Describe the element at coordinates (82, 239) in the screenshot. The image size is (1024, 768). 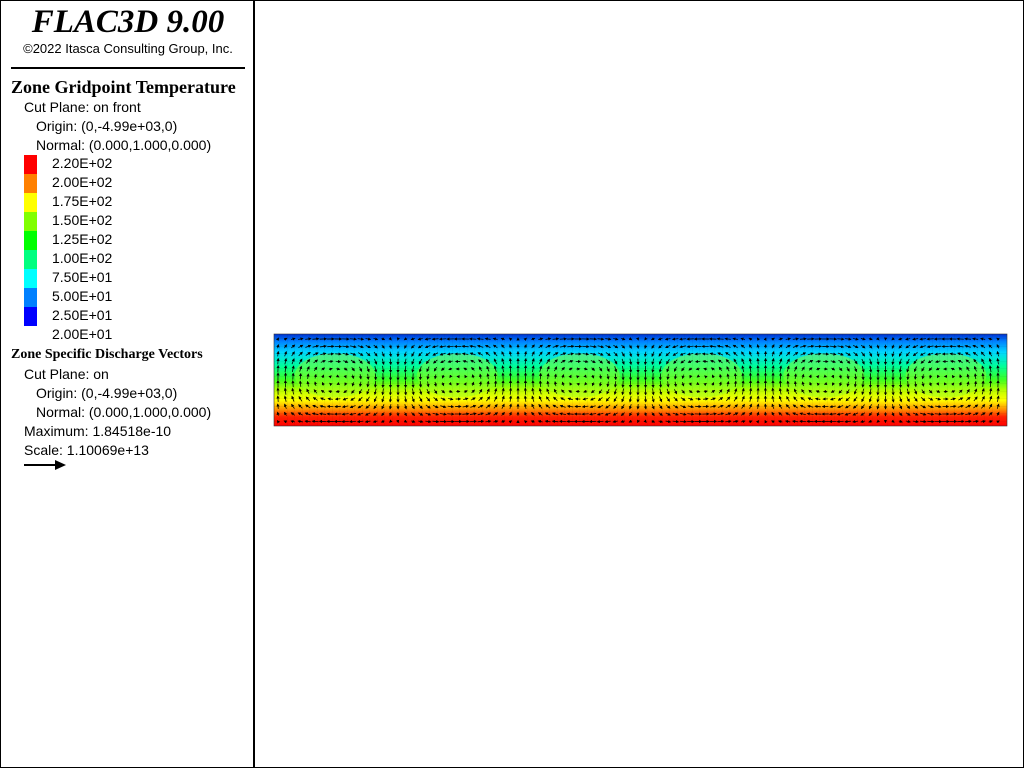
I see `color-scale-label: 1.25E+02` at that location.